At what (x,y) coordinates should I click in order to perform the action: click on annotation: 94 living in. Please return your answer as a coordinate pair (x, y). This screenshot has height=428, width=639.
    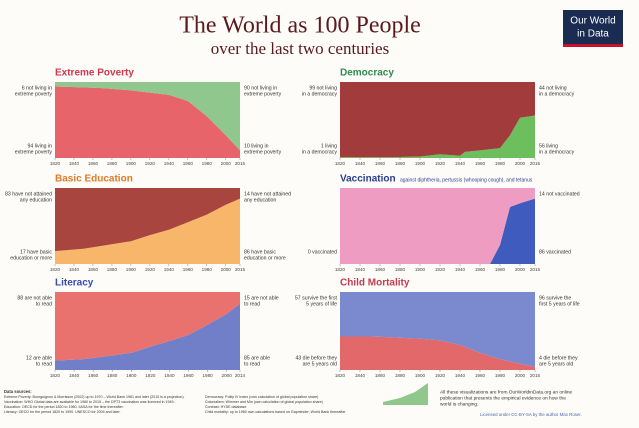
    Looking at the image, I should click on (39, 146).